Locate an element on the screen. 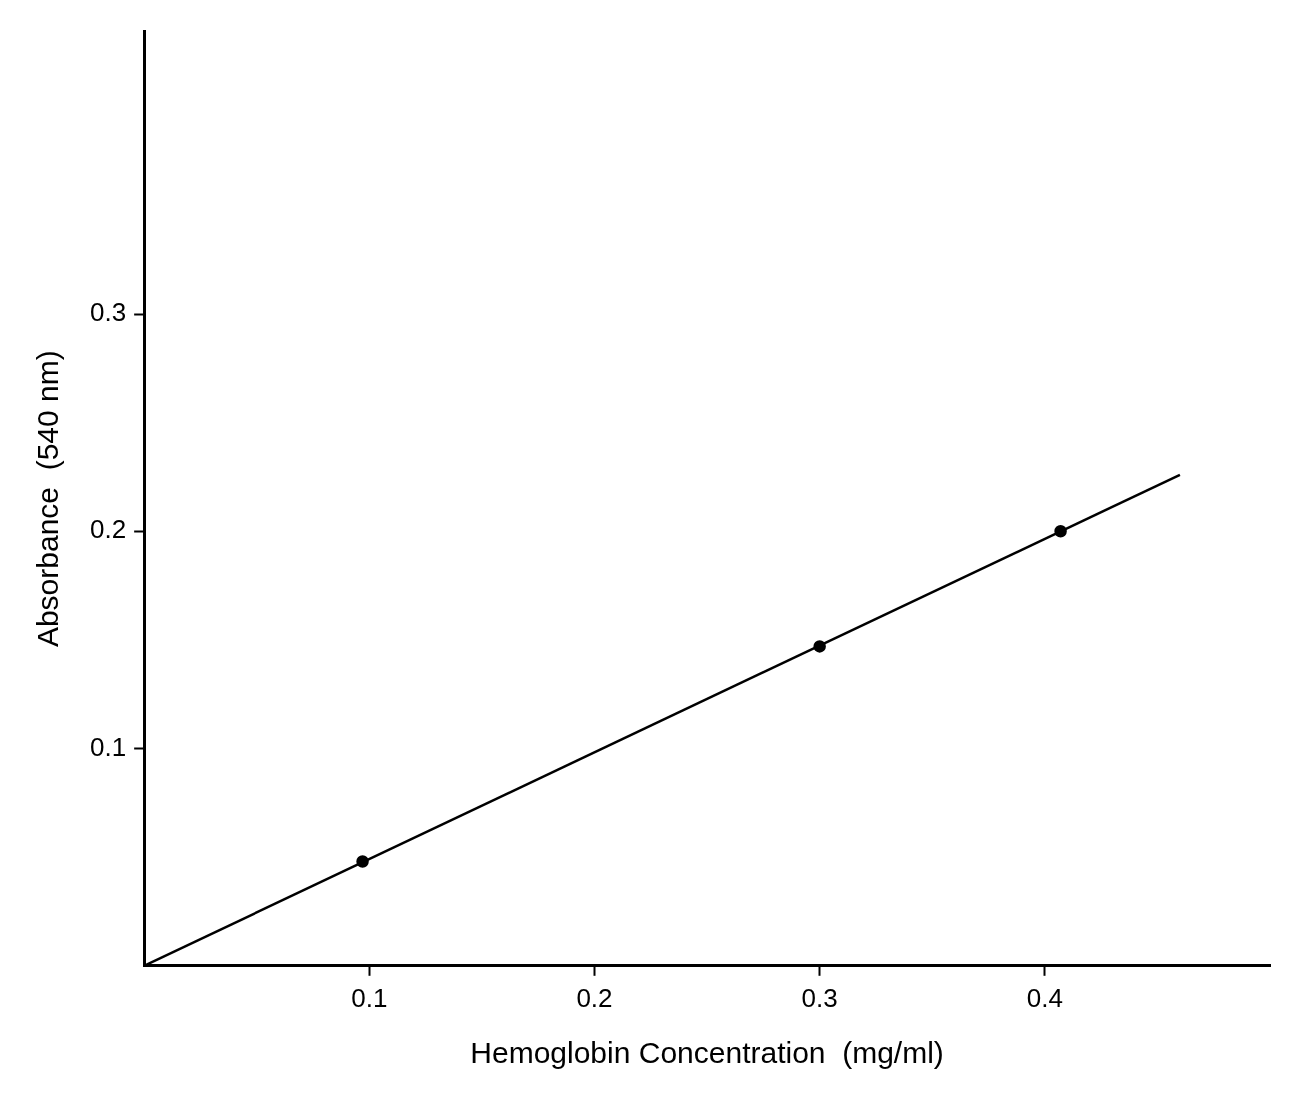 This screenshot has height=1105, width=1298. x-axis-title: Hemoglobin Concentration (mg/ml) is located at coordinates (707, 1053).